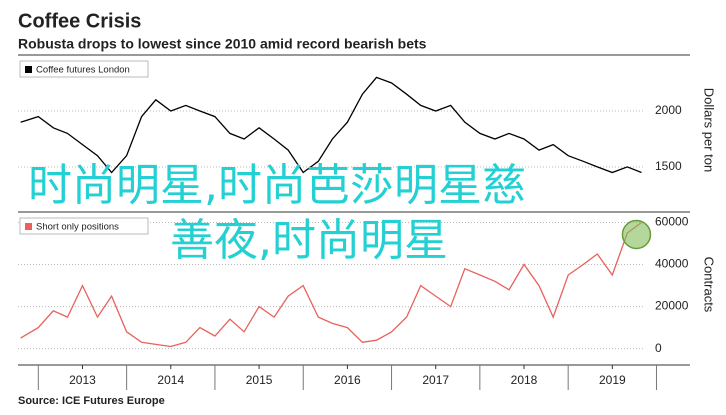 The image size is (726, 415). Describe the element at coordinates (612, 380) in the screenshot. I see `x-tick-label: 2019` at that location.